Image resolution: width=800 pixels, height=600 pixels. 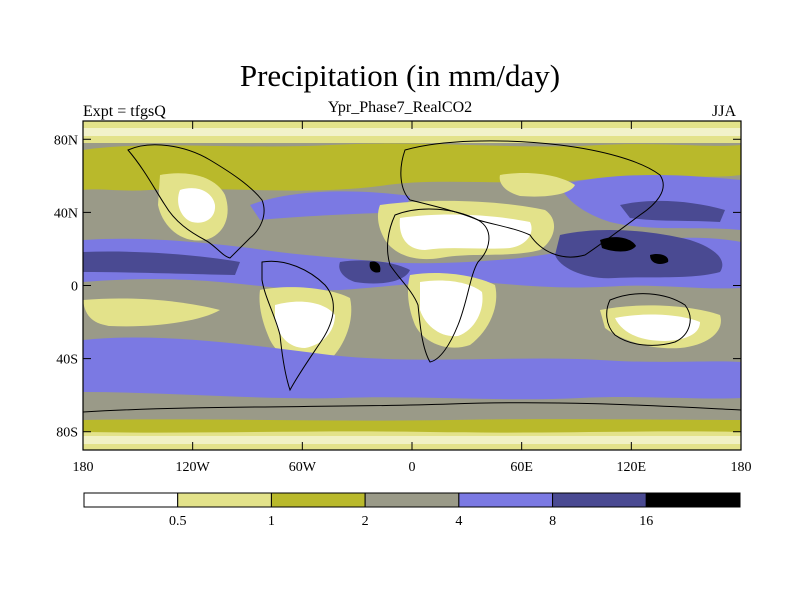 What do you see at coordinates (724, 111) in the screenshot?
I see `season-label: JJA` at bounding box center [724, 111].